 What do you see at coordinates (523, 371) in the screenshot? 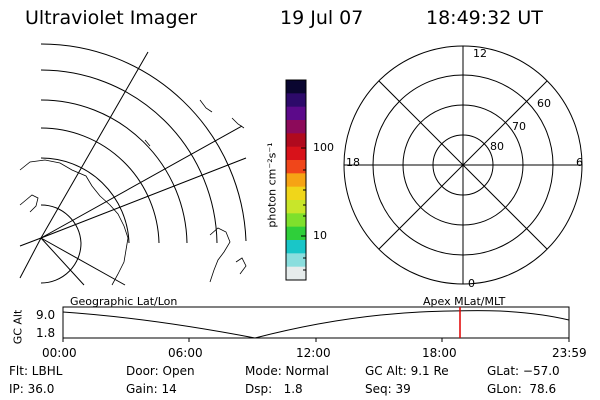
I see `glat-value: GLat: −57.0` at bounding box center [523, 371].